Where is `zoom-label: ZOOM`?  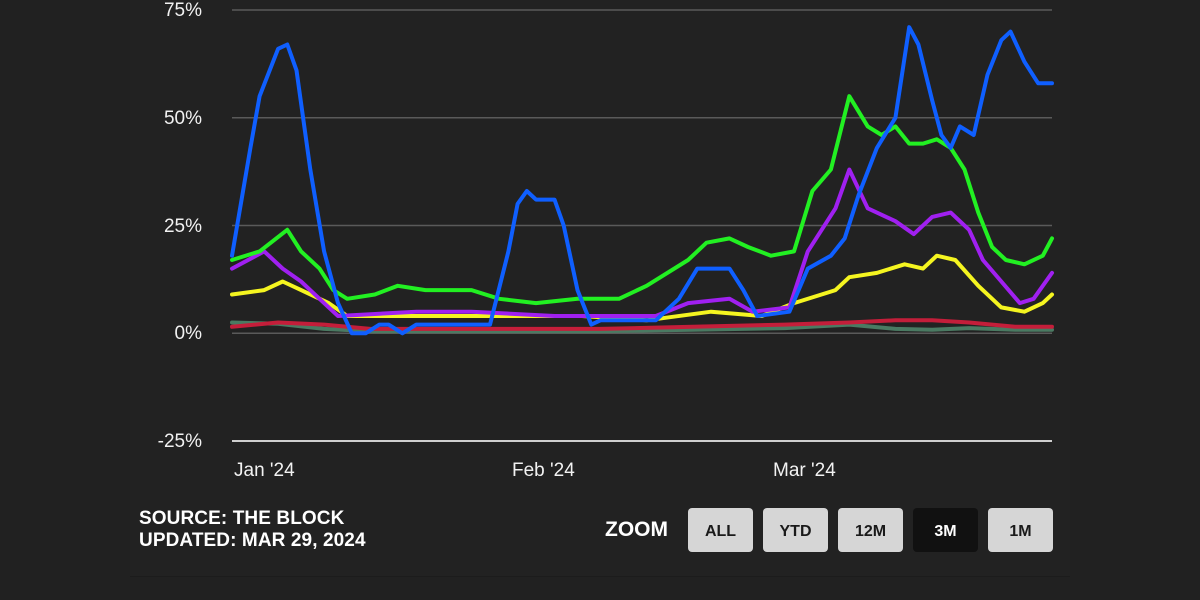
zoom-label: ZOOM is located at coordinates (636, 529).